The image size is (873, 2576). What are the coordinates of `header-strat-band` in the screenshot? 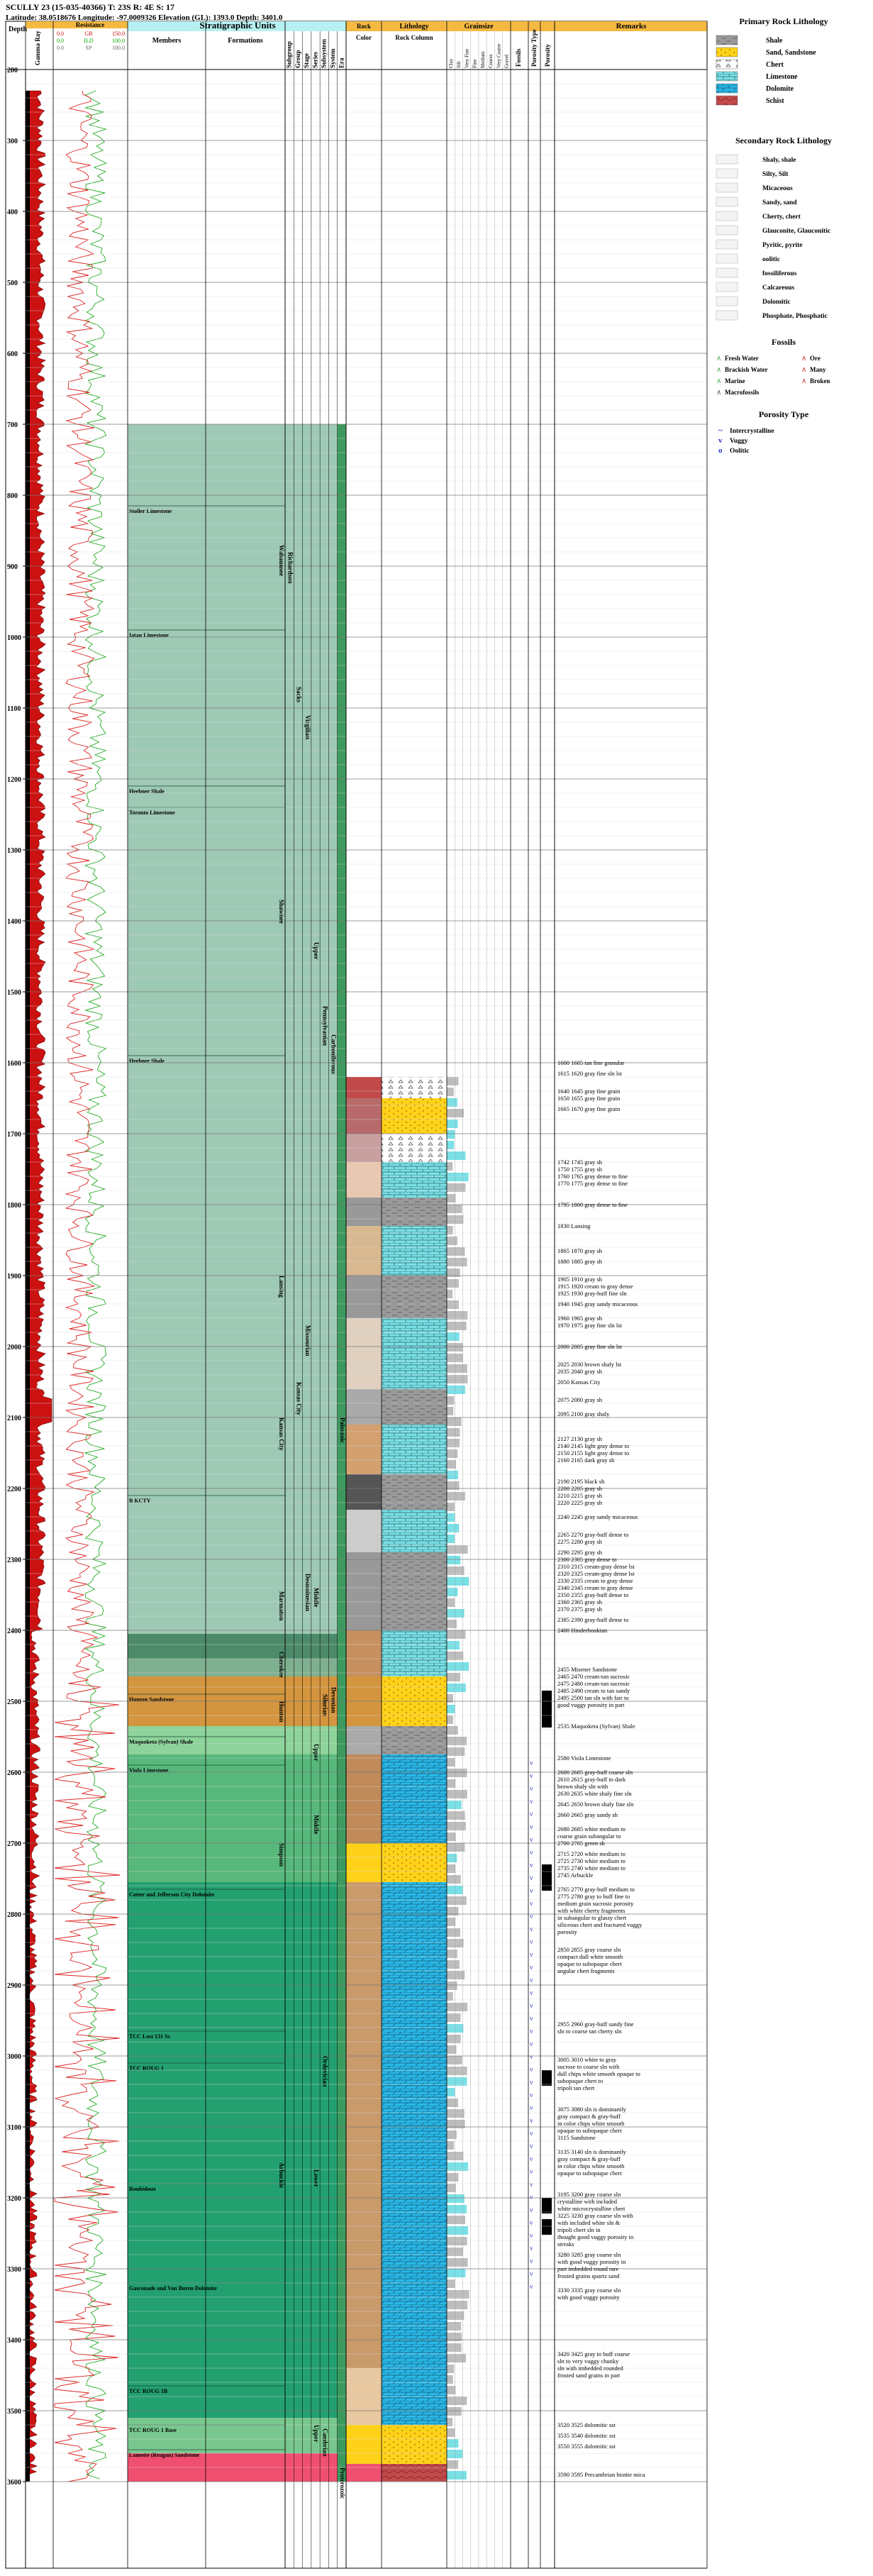 It's located at (237, 26).